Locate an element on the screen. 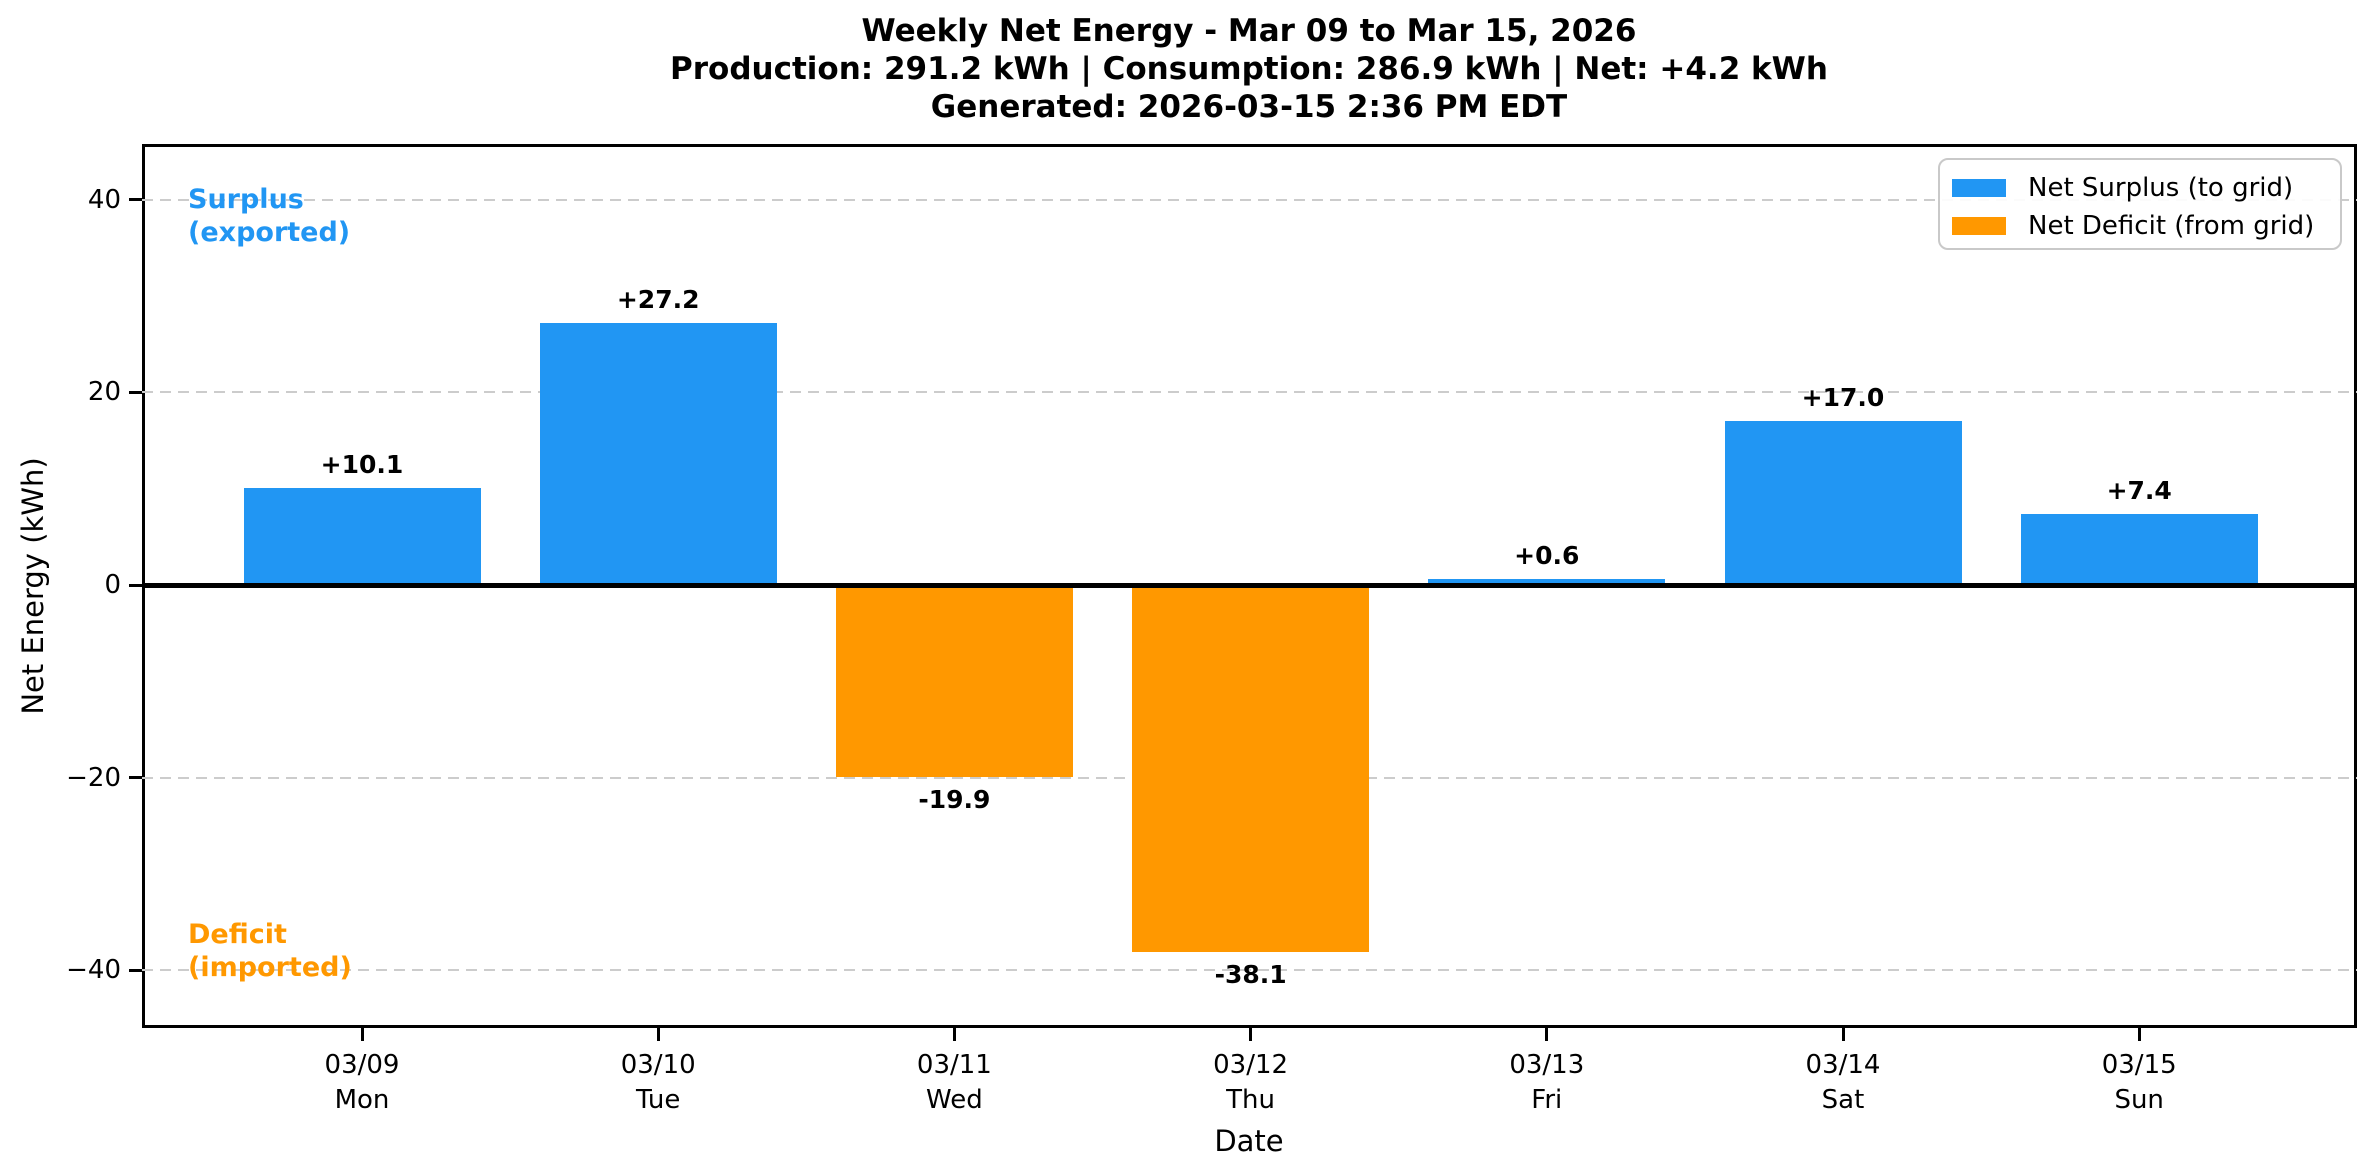 The width and height of the screenshot is (2377, 1173). bar-value-label: +7.4 is located at coordinates (2139, 490).